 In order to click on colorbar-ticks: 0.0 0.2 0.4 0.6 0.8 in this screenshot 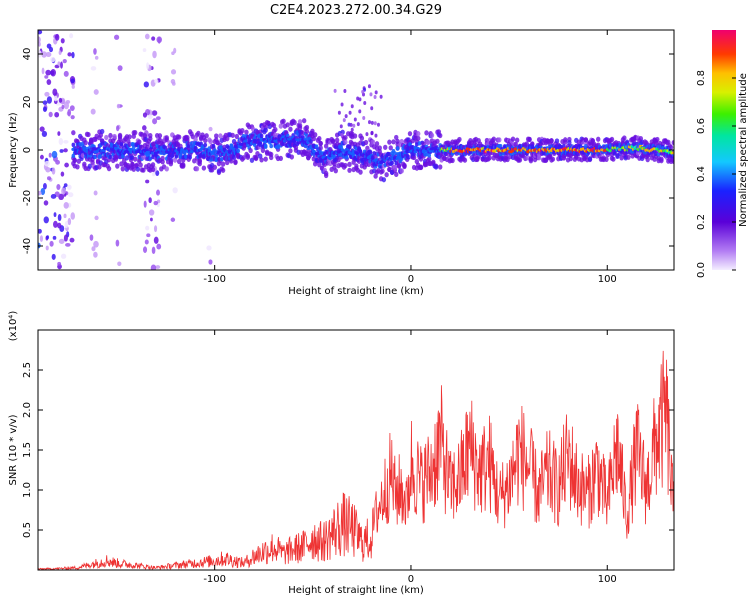, I will do `click(716, 174)`.